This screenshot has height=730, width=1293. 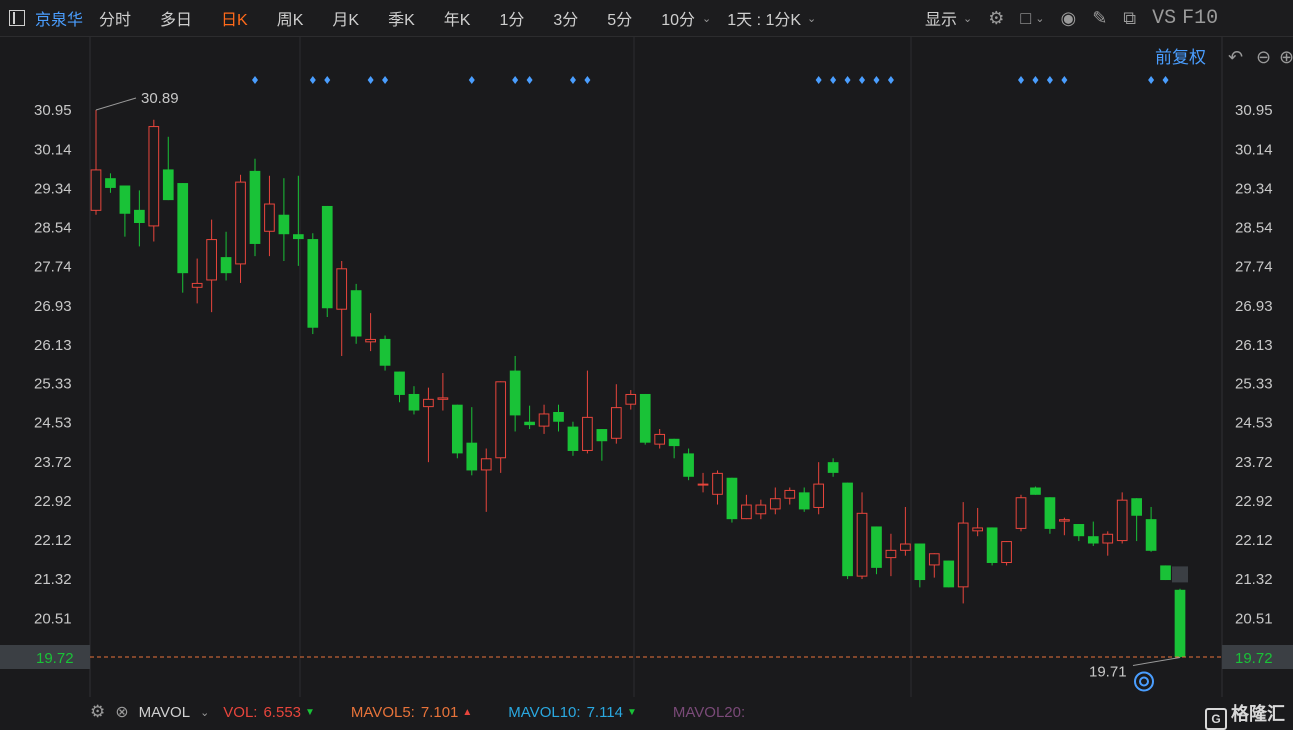 What do you see at coordinates (382, 712) in the screenshot?
I see `mavol5-label: MAVOL5:` at bounding box center [382, 712].